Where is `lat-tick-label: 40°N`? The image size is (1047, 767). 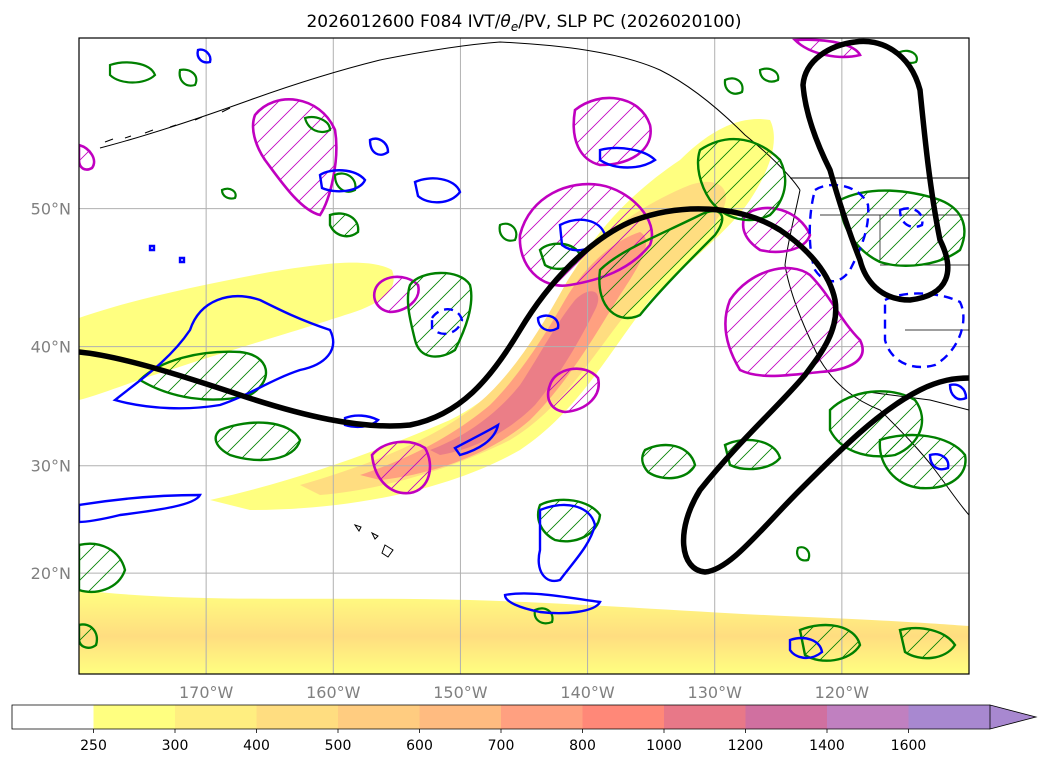 lat-tick-label: 40°N is located at coordinates (51, 347).